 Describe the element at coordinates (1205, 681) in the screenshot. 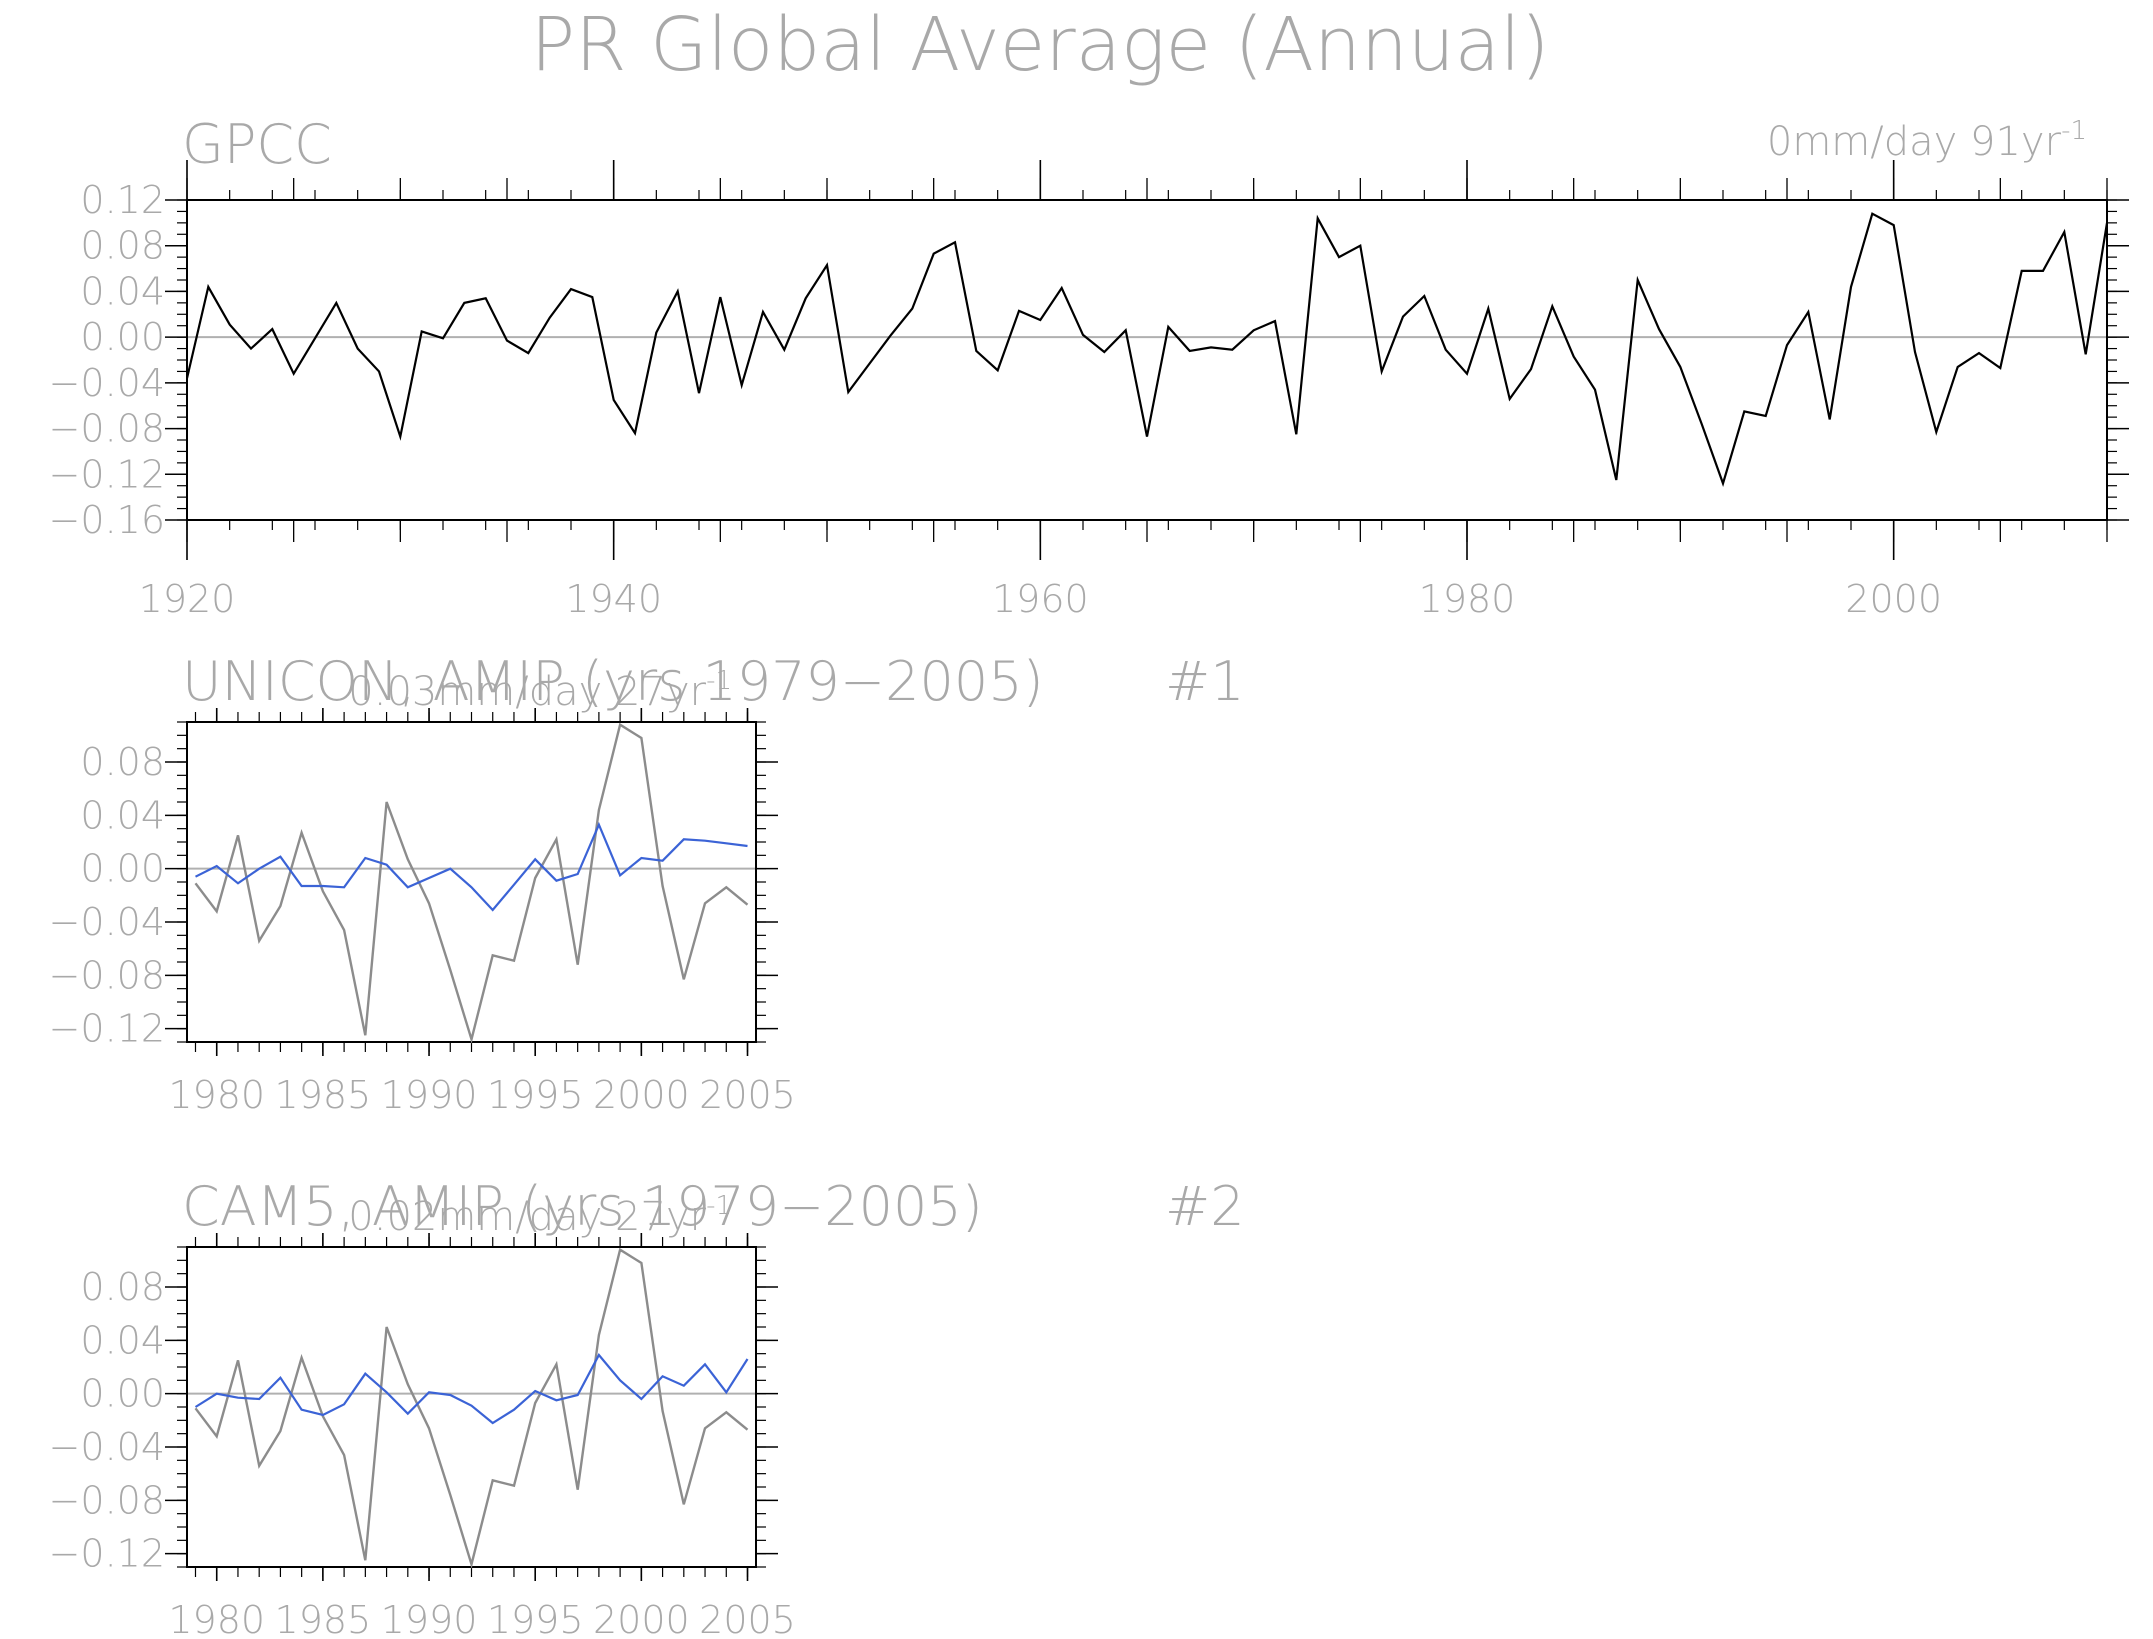

I see `panel-tag: #1` at that location.